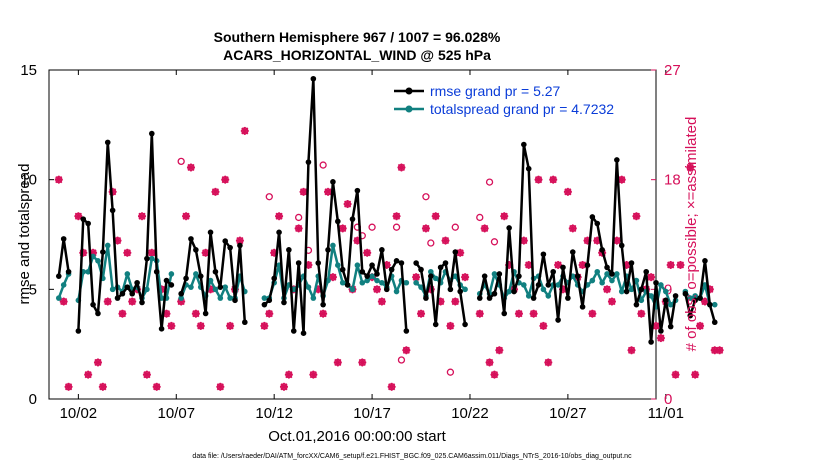 Image resolution: width=830 pixels, height=470 pixels. Describe the element at coordinates (691, 234) in the screenshot. I see `y-axis-right-label: # of obs: o=possible; ×=assimilated` at that location.